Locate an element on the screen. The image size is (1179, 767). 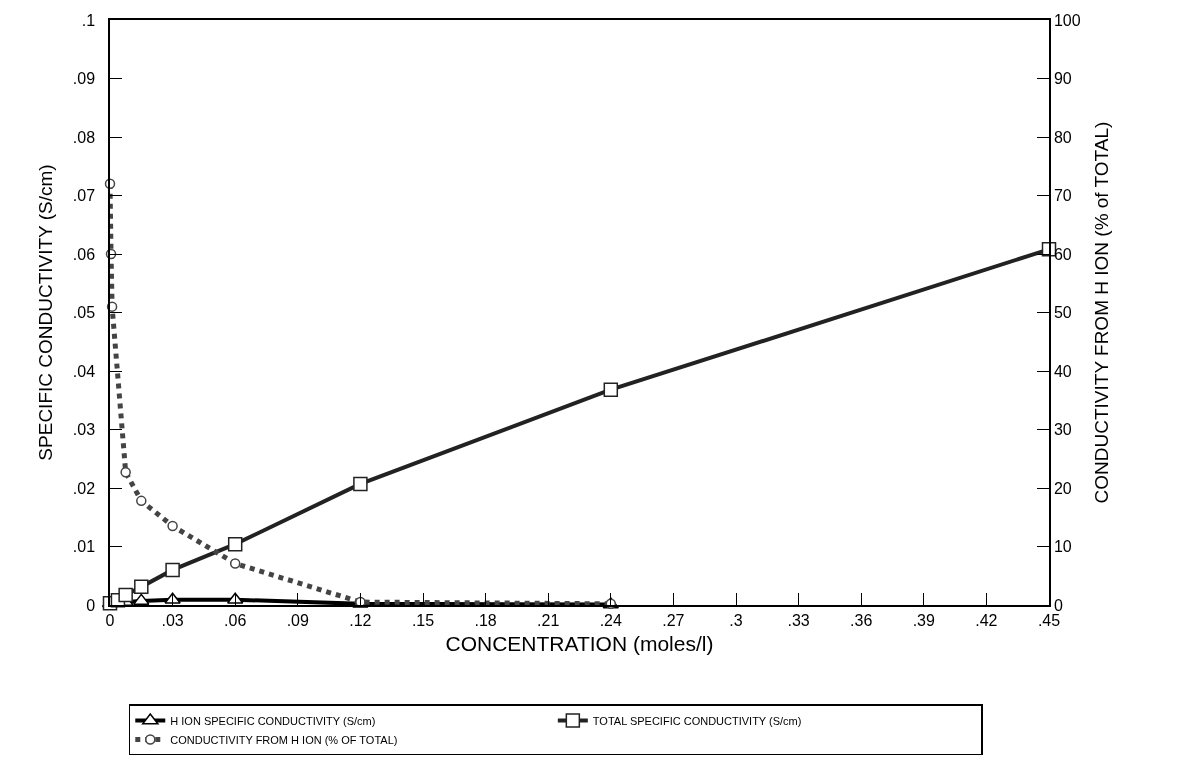
y-tick-label: .06 is located at coordinates (84, 254).